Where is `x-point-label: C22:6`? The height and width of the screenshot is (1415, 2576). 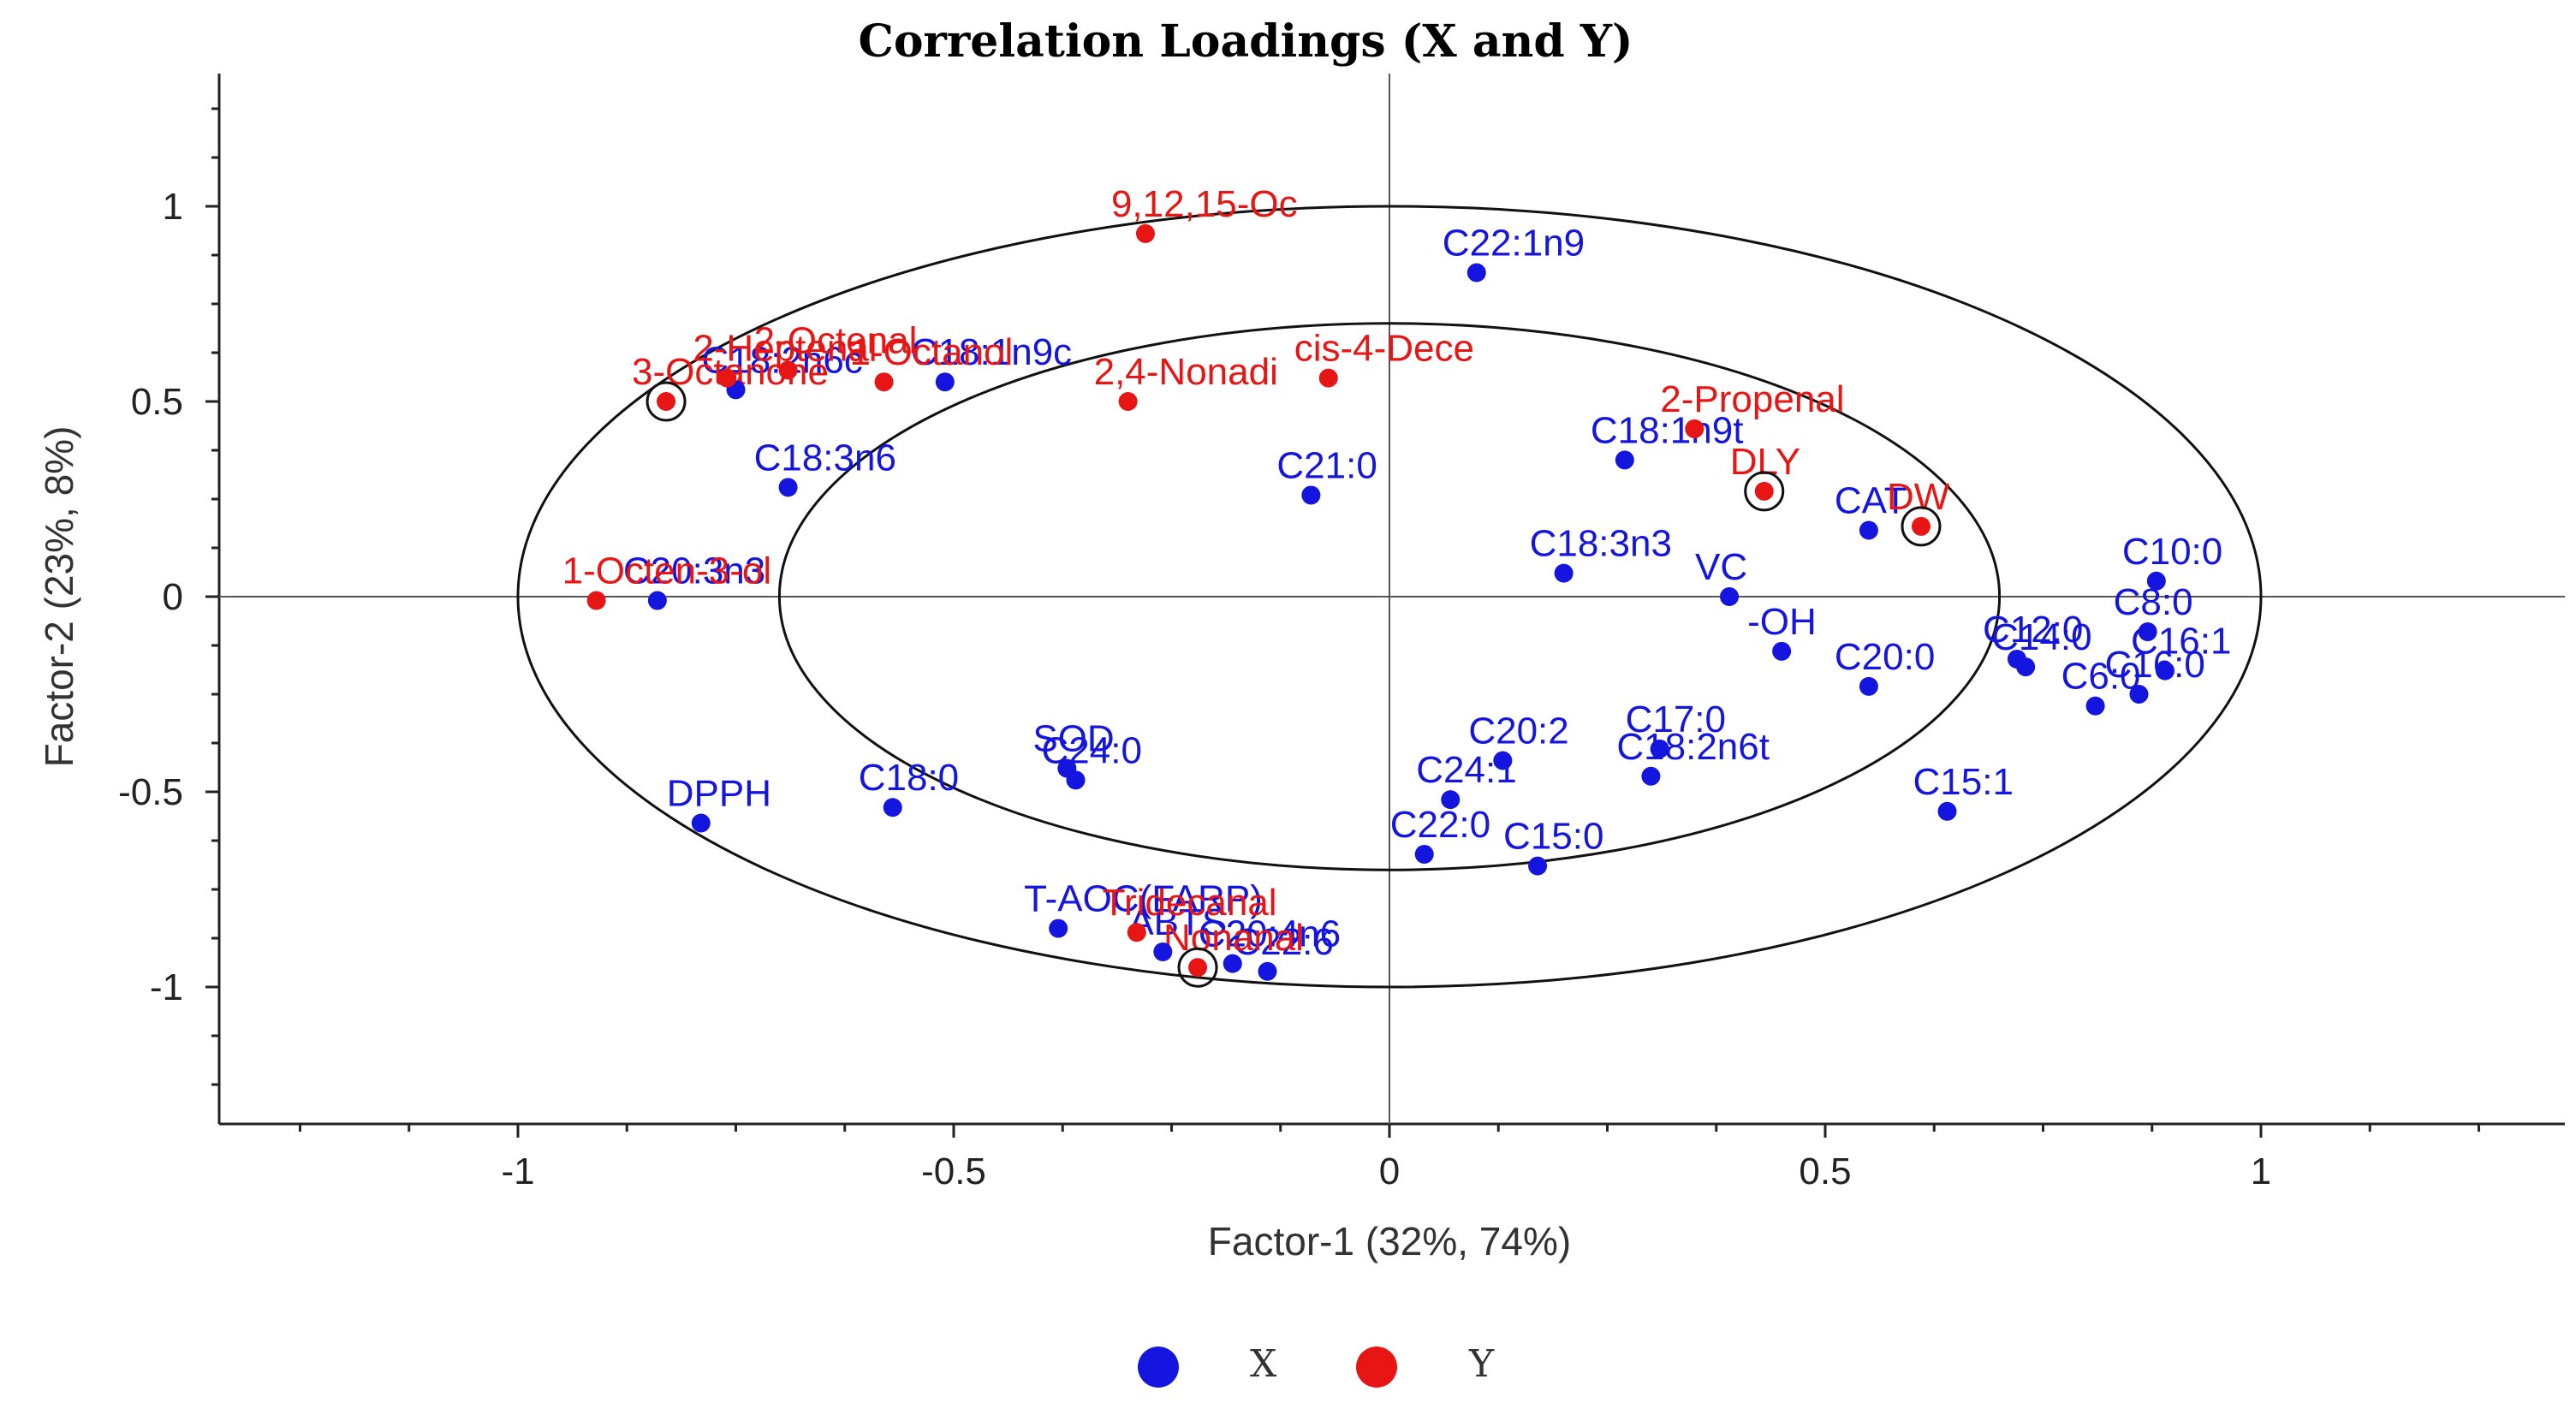
x-point-label: C22:6 is located at coordinates (1283, 942).